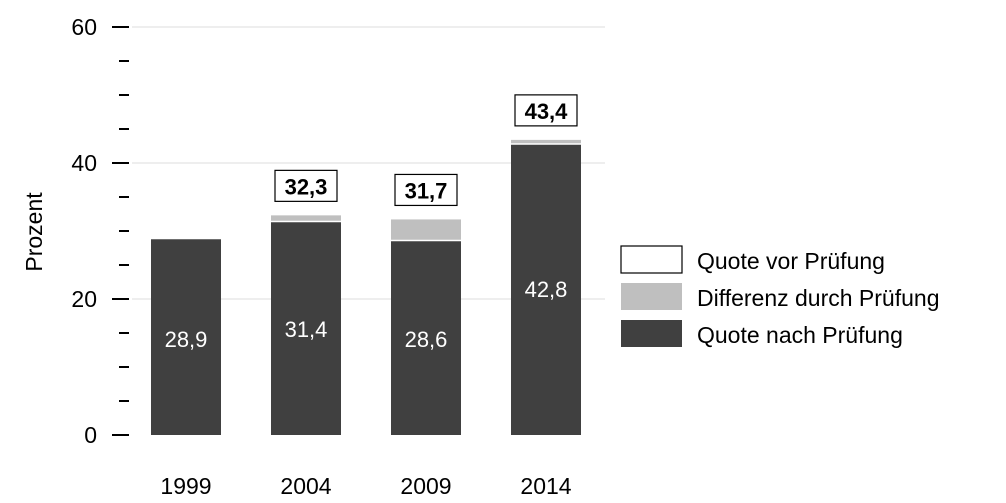  I want to click on bar-value-label: 28,6, so click(426, 339).